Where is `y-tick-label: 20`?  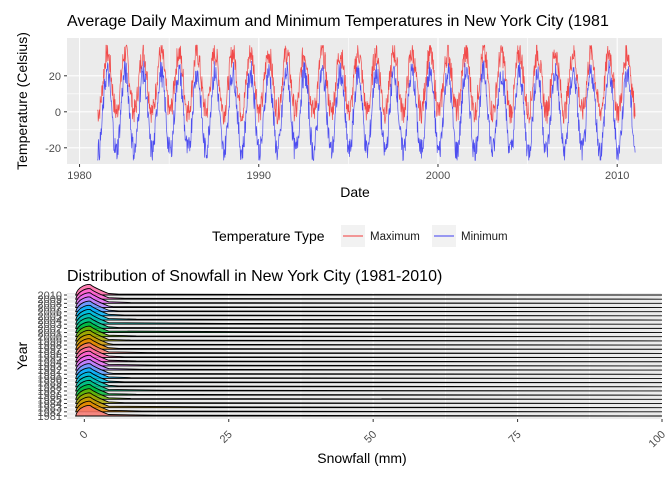
y-tick-label: 20 is located at coordinates (55, 77).